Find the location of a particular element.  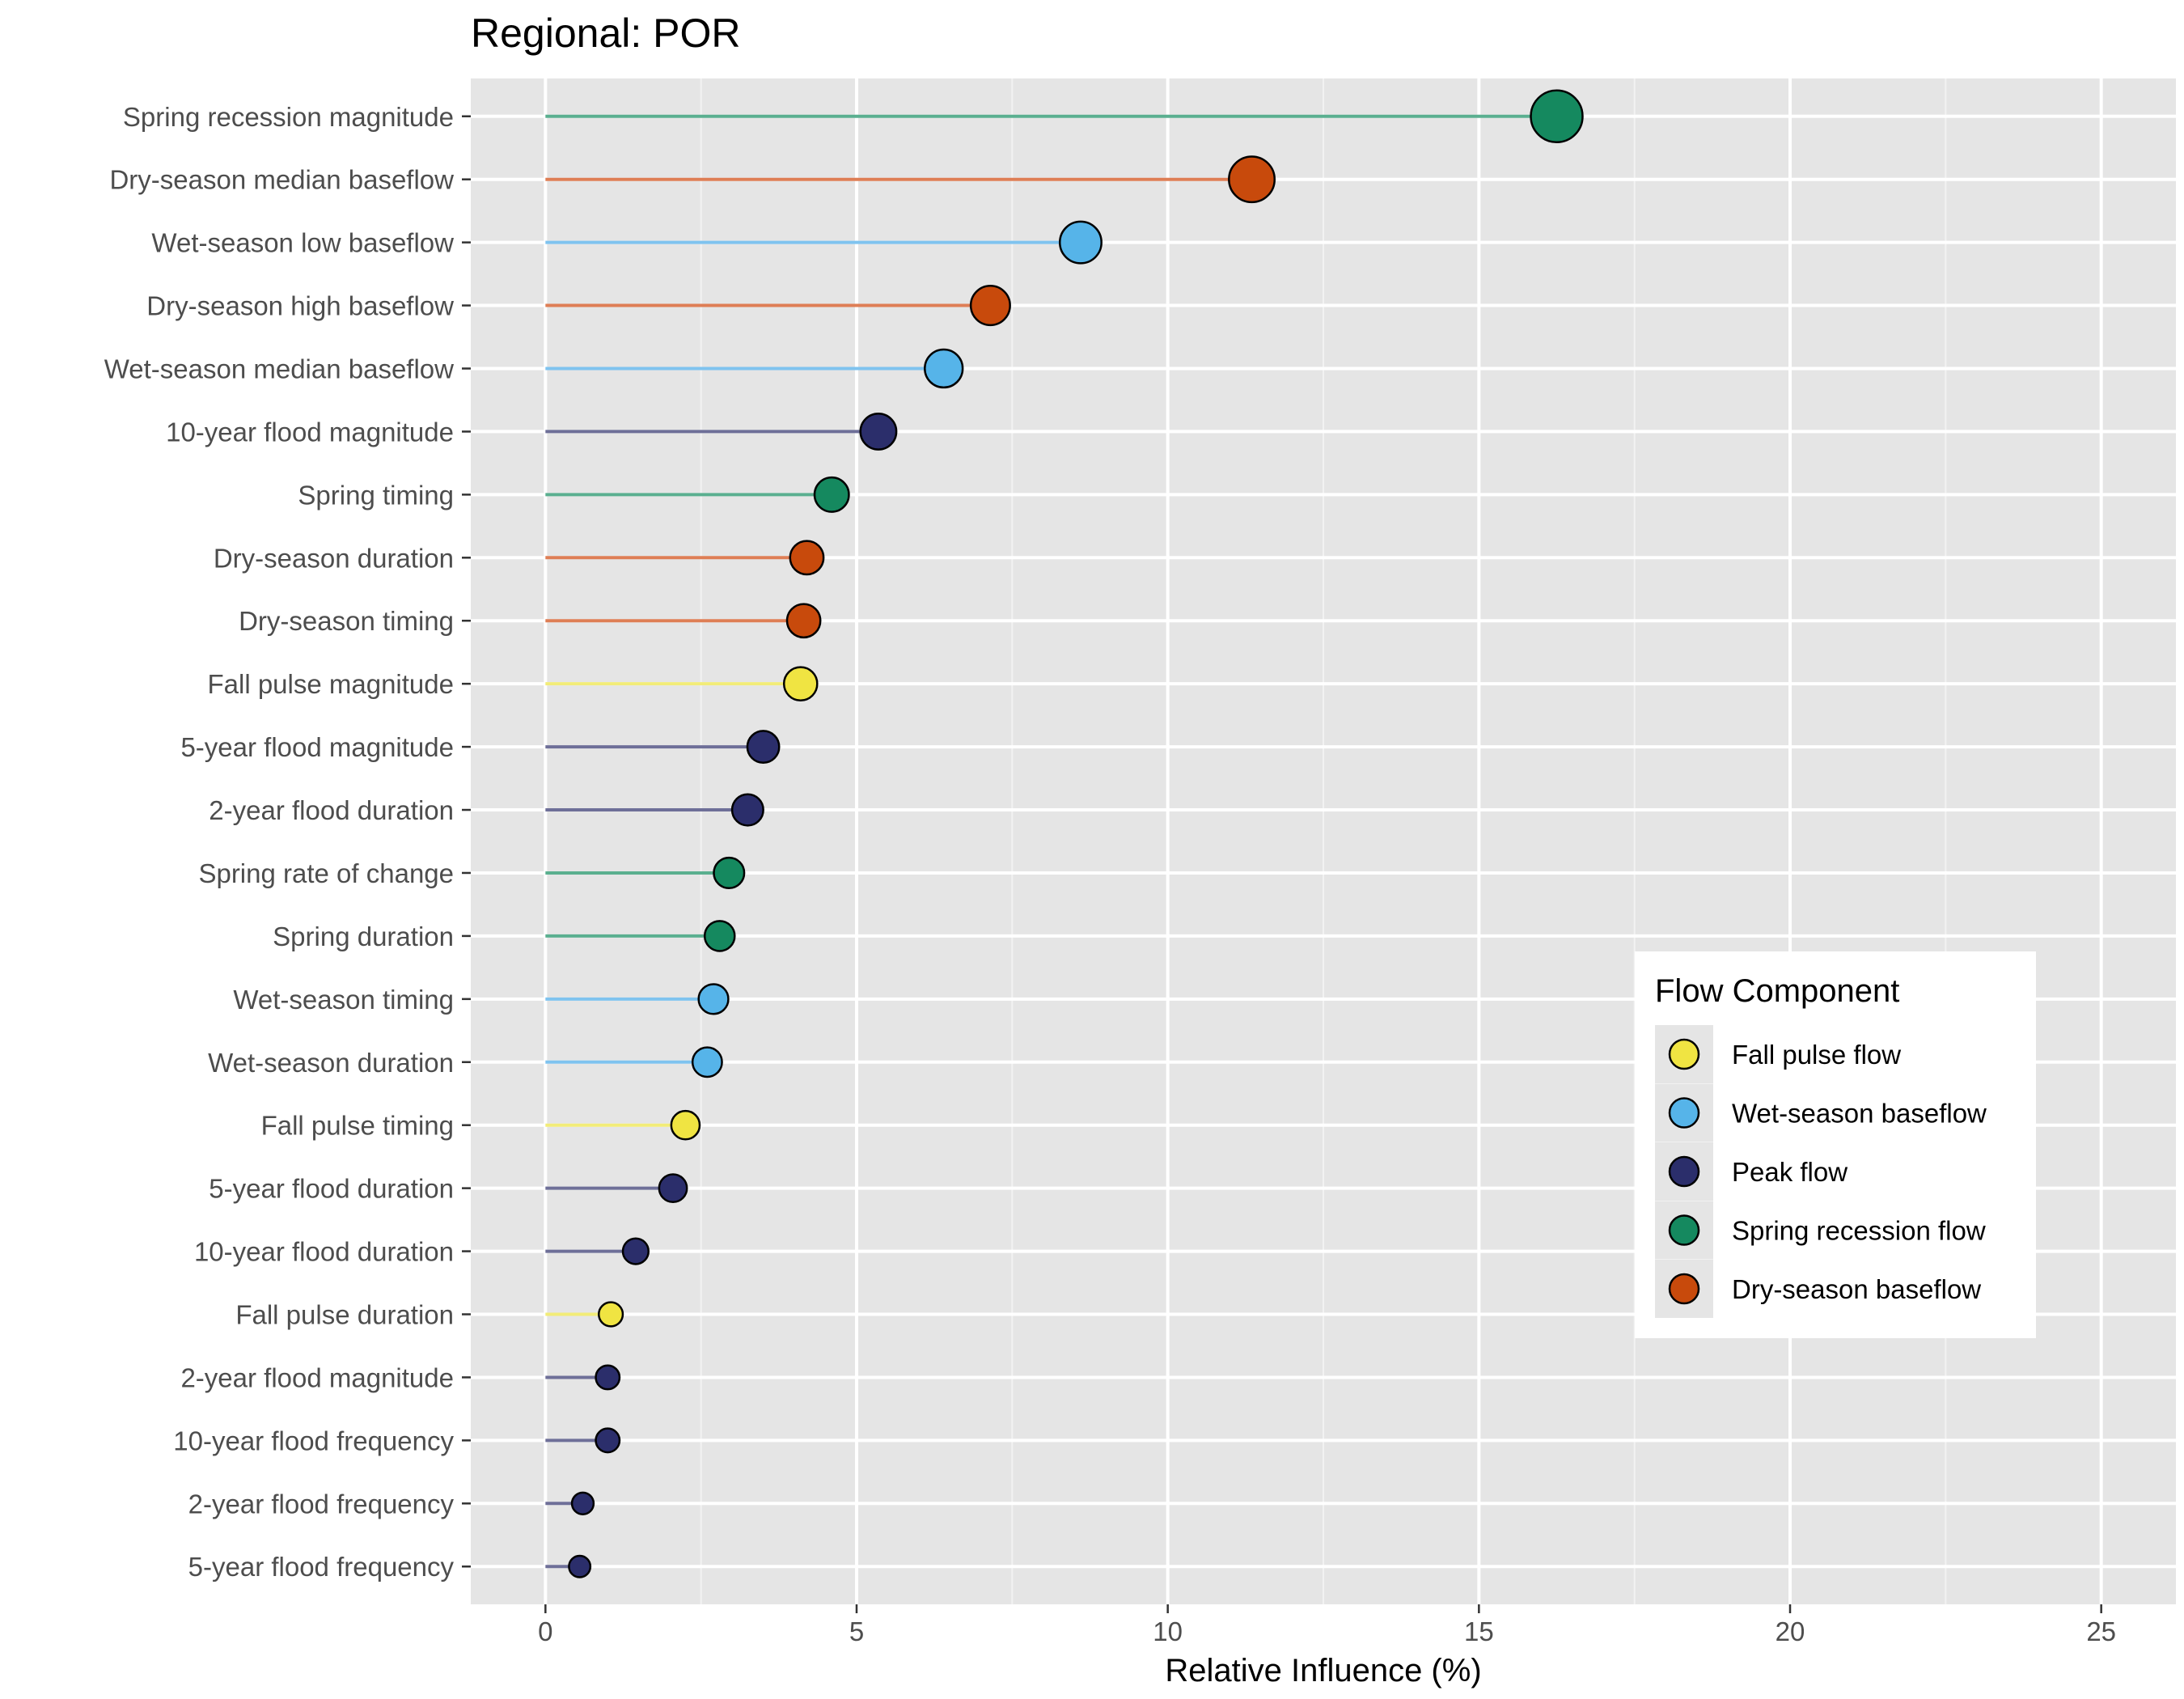

y-tick-label: Wet-season timing is located at coordinates (343, 1000).